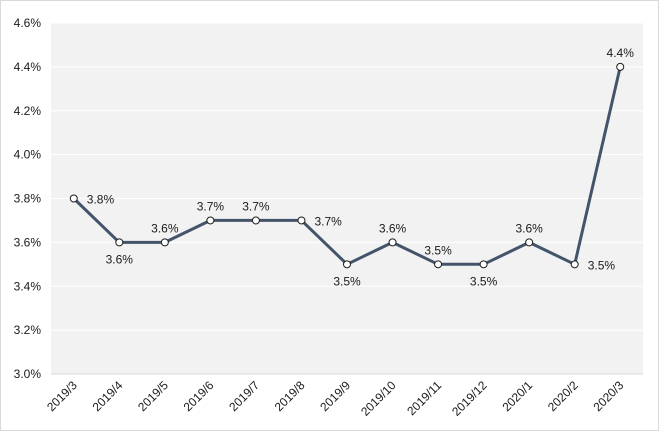  Describe the element at coordinates (153, 396) in the screenshot. I see `x-tick-label: 2019/5` at that location.